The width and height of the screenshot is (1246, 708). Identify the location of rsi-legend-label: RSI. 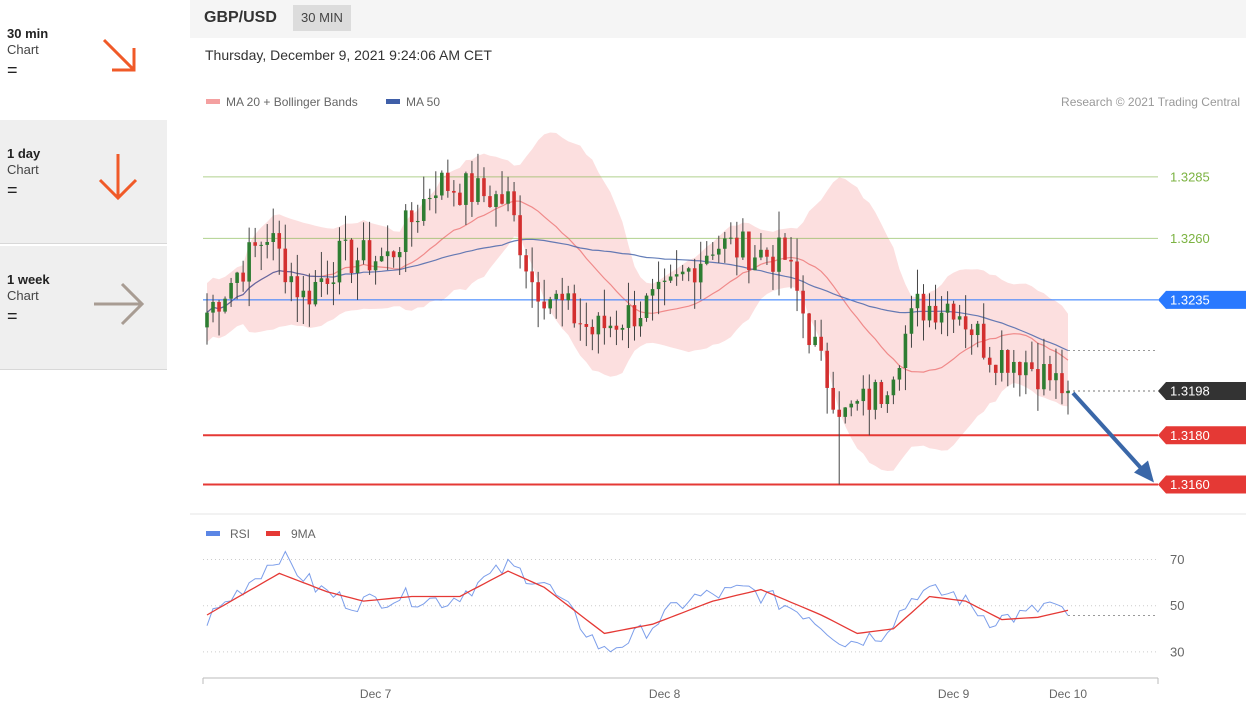
(240, 534).